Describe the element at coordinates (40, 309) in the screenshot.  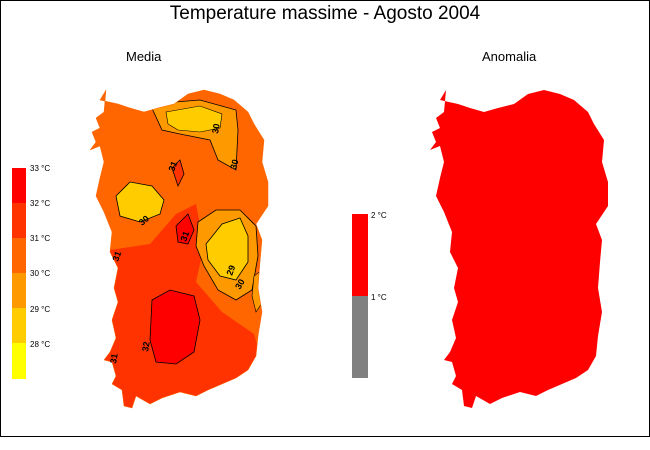
I see `legend-label-29: 29 °C` at that location.